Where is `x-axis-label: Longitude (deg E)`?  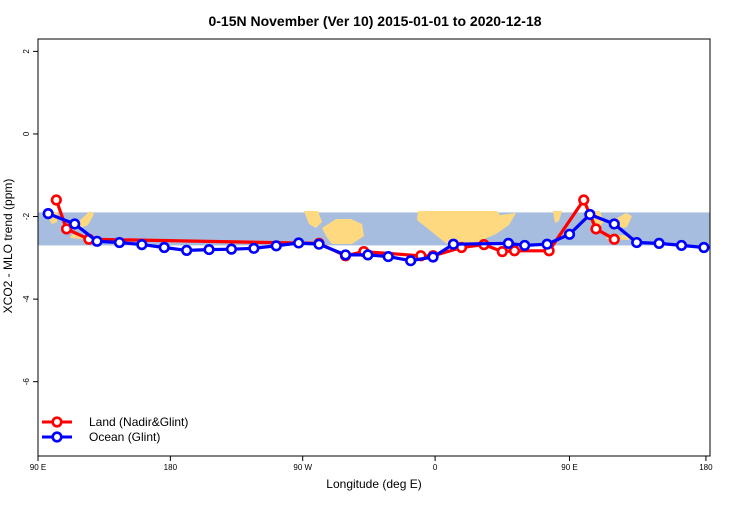 x-axis-label: Longitude (deg E) is located at coordinates (373, 484).